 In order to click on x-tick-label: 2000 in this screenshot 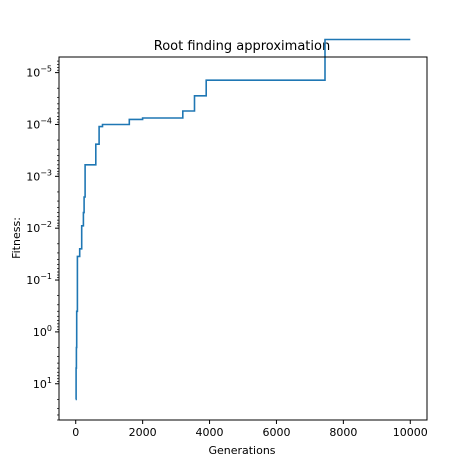, I will do `click(143, 432)`.